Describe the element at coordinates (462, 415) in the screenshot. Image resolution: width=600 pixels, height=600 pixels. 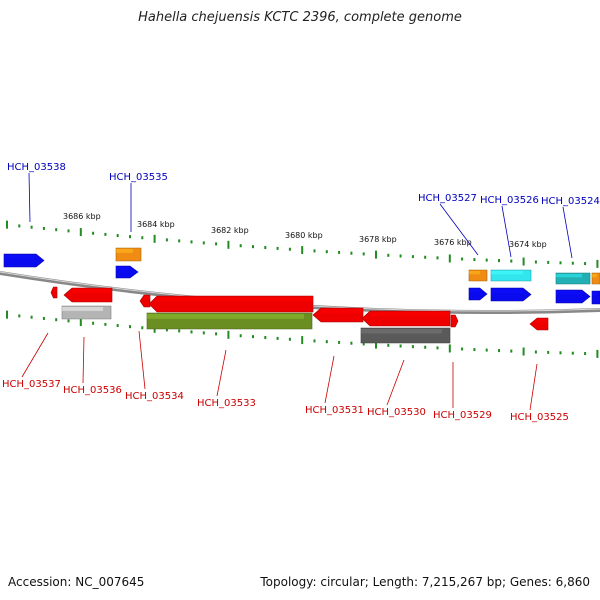
I see `gene-label: HCH_03529` at that location.